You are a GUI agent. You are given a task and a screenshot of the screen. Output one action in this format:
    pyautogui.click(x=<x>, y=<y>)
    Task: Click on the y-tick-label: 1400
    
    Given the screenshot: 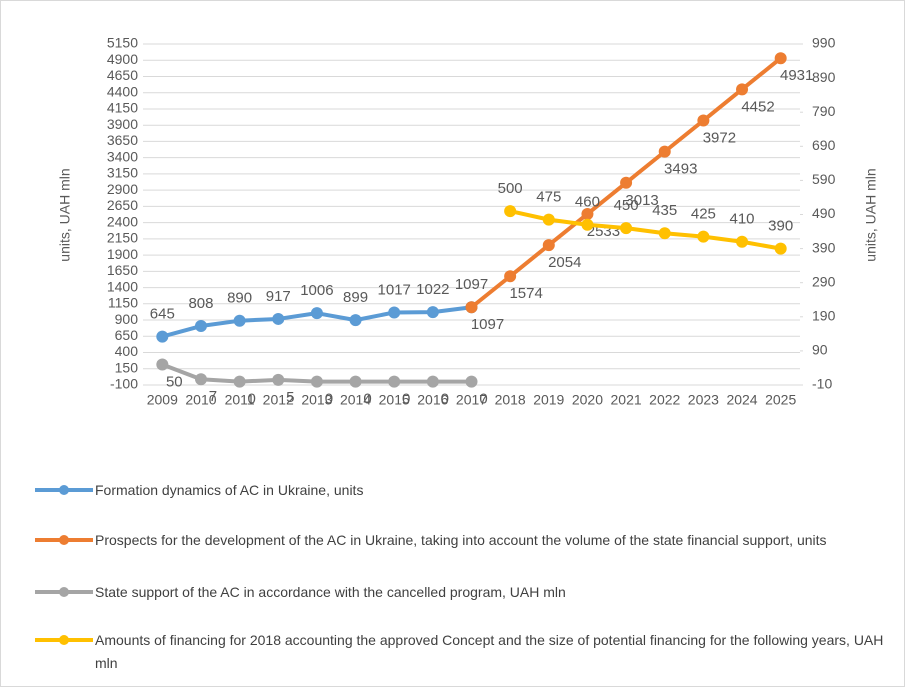 What is the action you would take?
    pyautogui.click(x=122, y=286)
    